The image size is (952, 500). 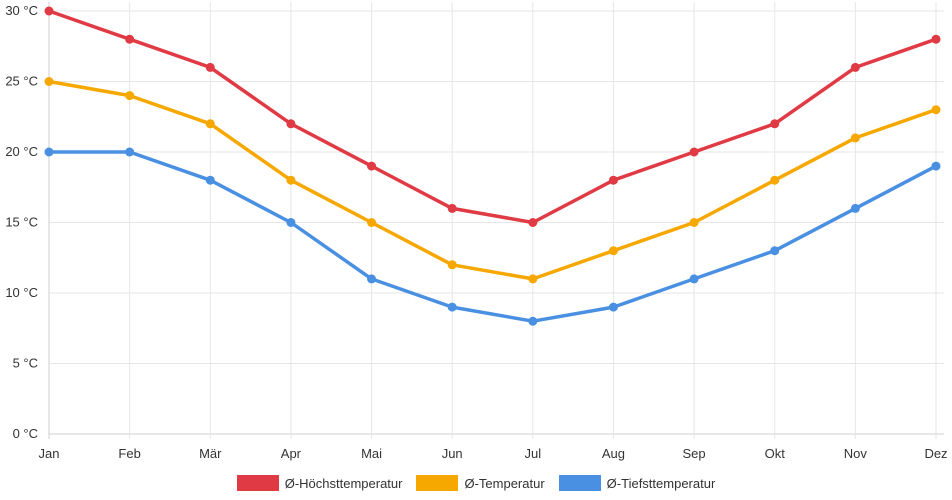 What do you see at coordinates (452, 453) in the screenshot?
I see `x-tick-label: Jun` at bounding box center [452, 453].